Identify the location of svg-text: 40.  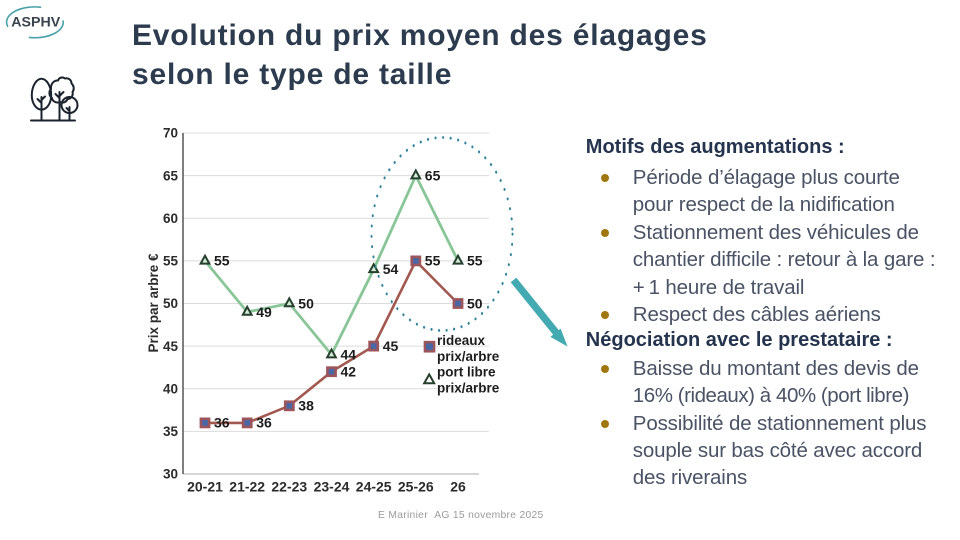
(170, 389).